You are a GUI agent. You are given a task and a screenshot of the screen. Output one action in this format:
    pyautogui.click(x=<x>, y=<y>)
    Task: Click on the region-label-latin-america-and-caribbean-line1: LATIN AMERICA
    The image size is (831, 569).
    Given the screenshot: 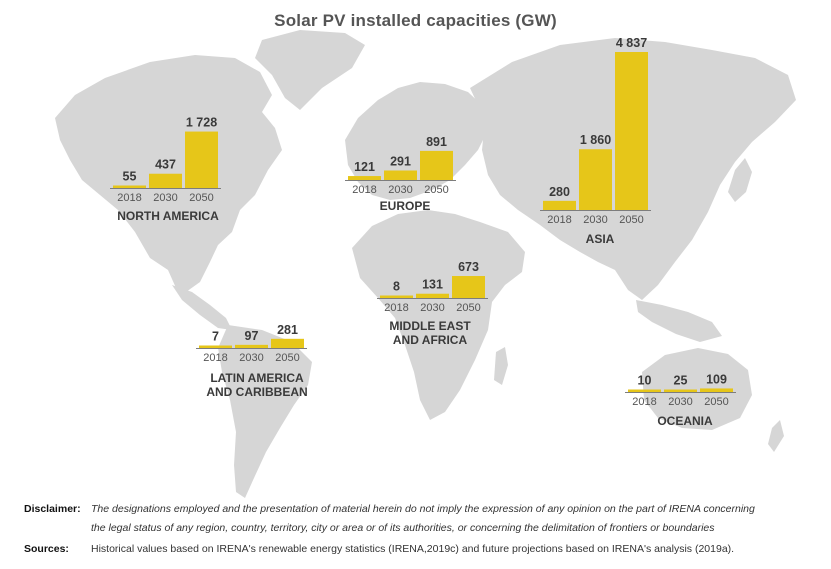 What is the action you would take?
    pyautogui.click(x=257, y=378)
    